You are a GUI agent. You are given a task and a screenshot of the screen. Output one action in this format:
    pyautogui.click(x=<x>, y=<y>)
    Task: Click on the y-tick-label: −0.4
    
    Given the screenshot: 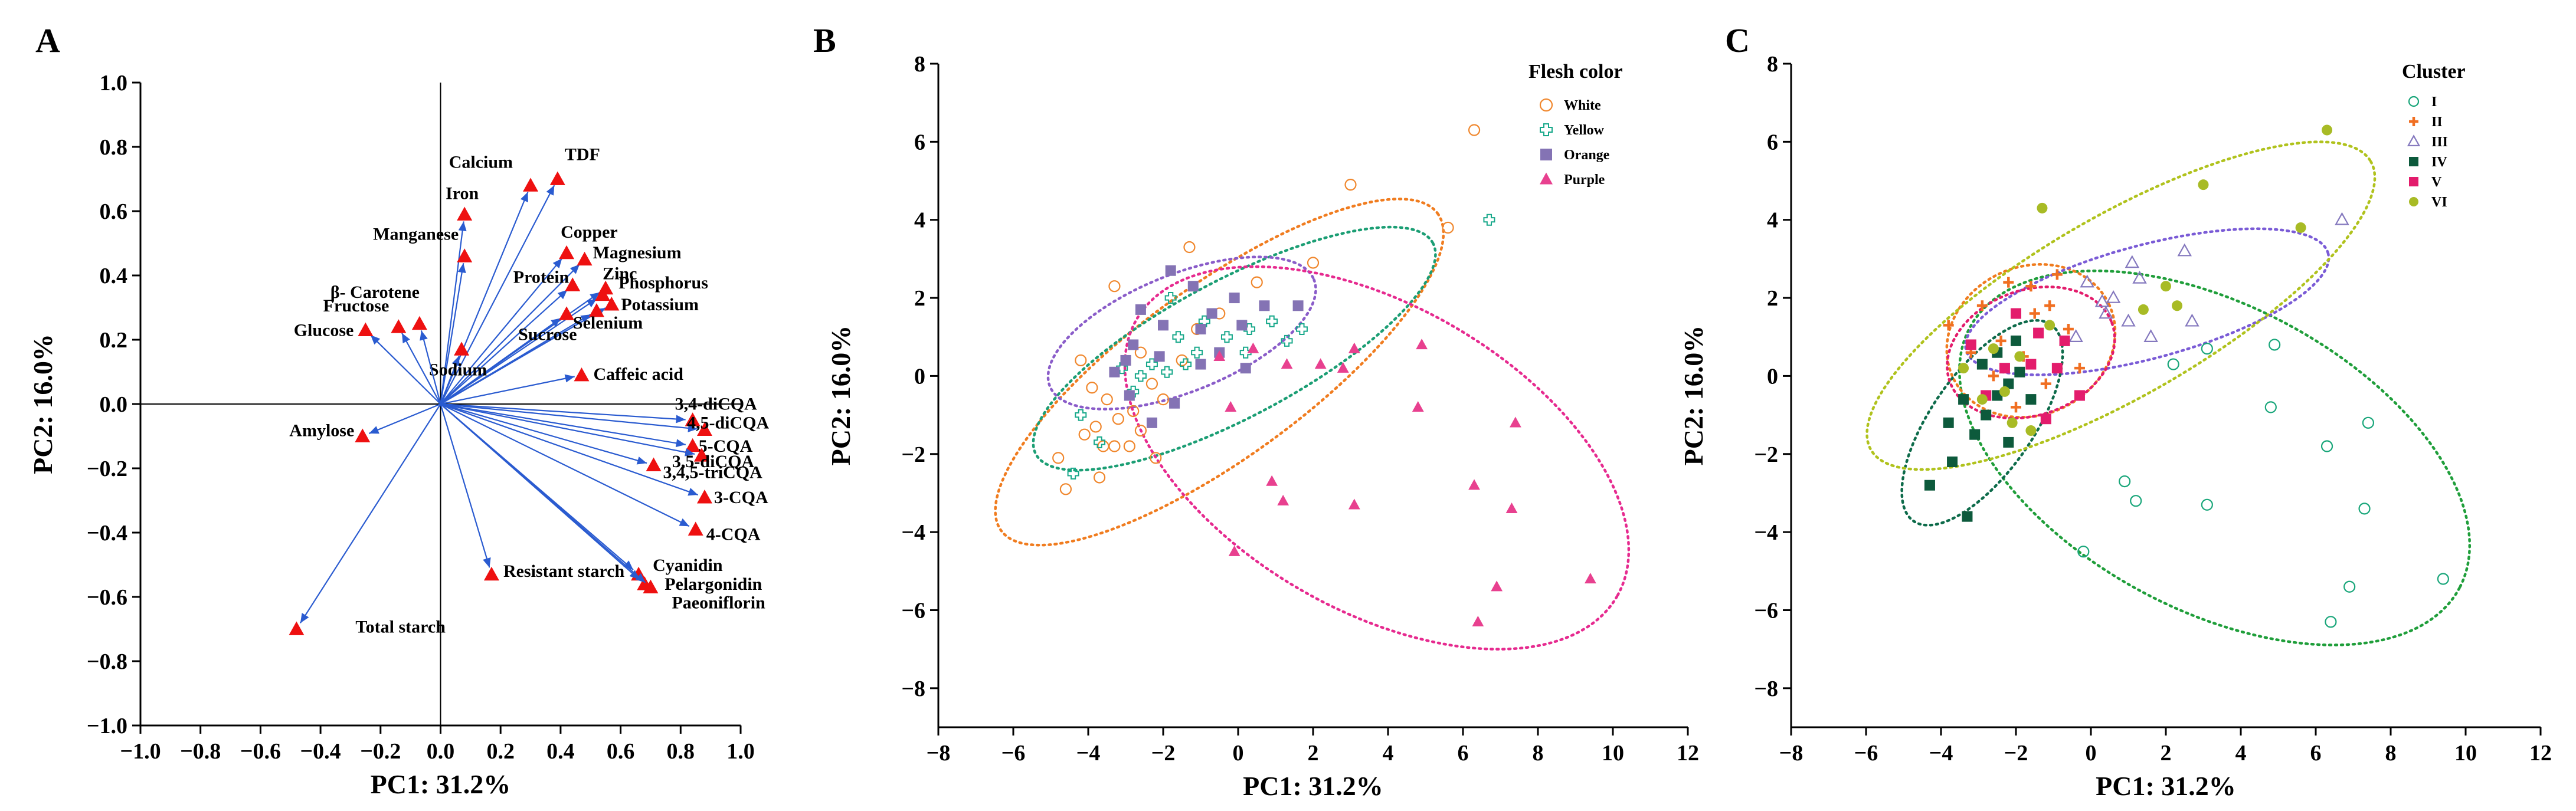 What is the action you would take?
    pyautogui.click(x=107, y=533)
    